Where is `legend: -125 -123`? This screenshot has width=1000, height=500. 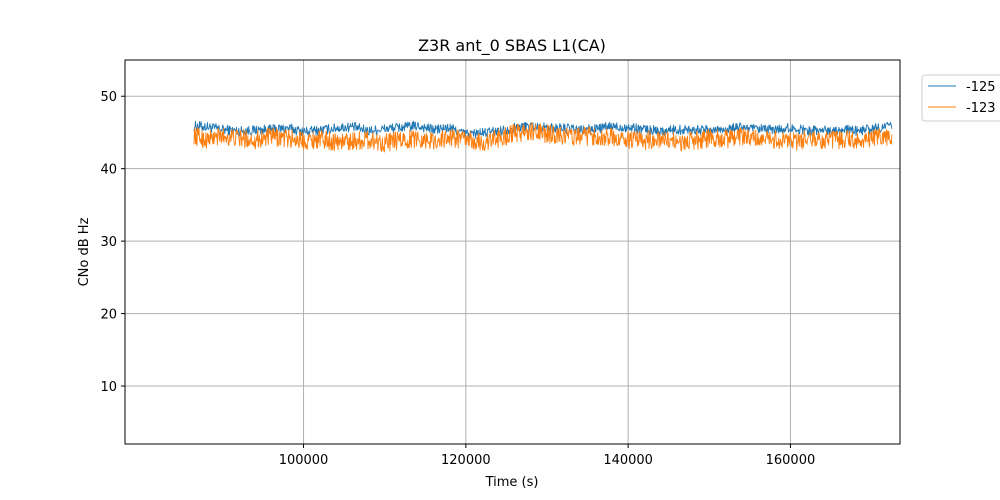
legend: -125 -123 is located at coordinates (960, 98).